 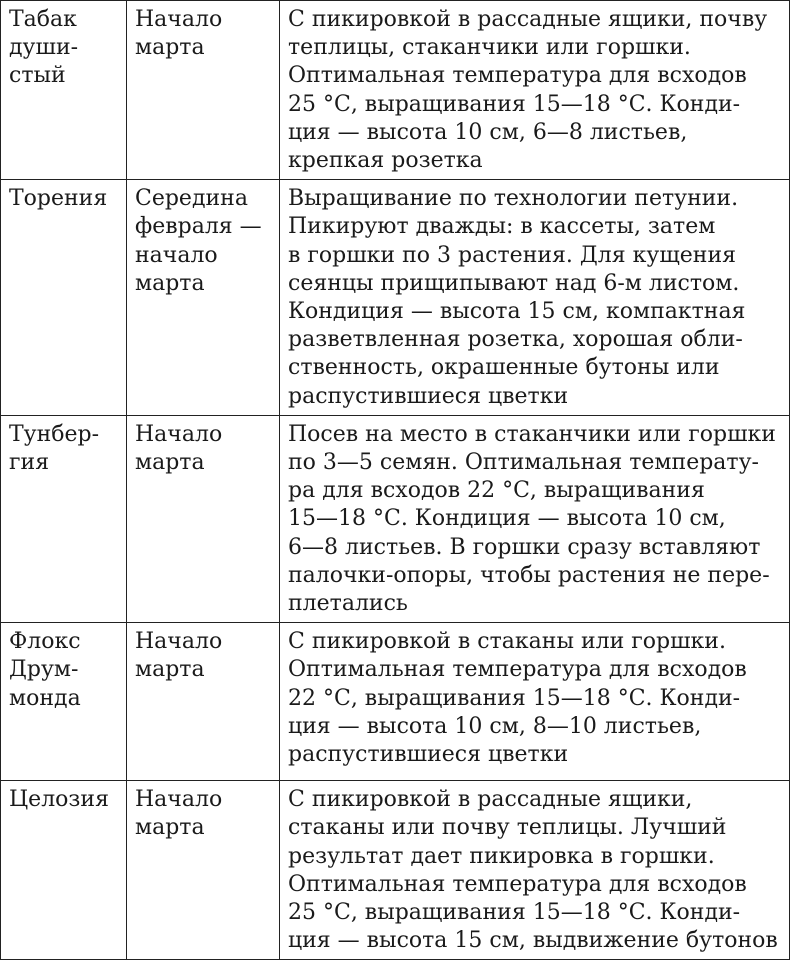 What do you see at coordinates (198, 241) in the screenshot?
I see `sowing-time-cell-text: Середина февраля — начало марта` at bounding box center [198, 241].